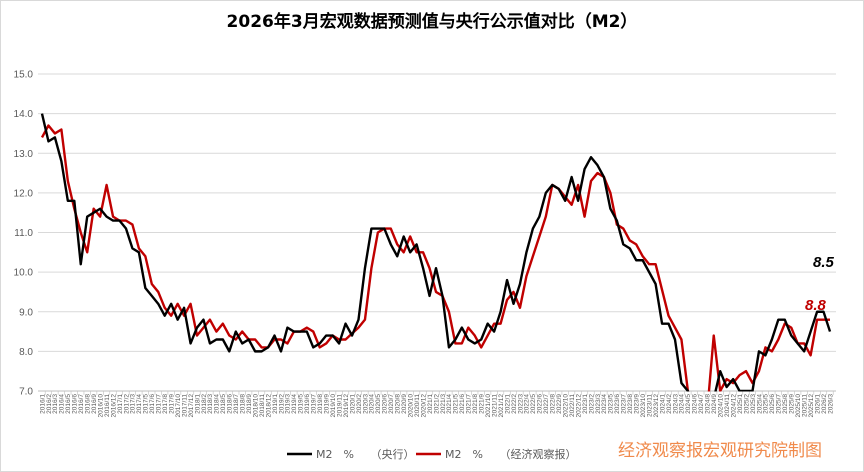 The height and width of the screenshot is (472, 864). What do you see at coordinates (339, 405) in the screenshot?
I see `x-tick-label: 2019/11` at bounding box center [339, 405].